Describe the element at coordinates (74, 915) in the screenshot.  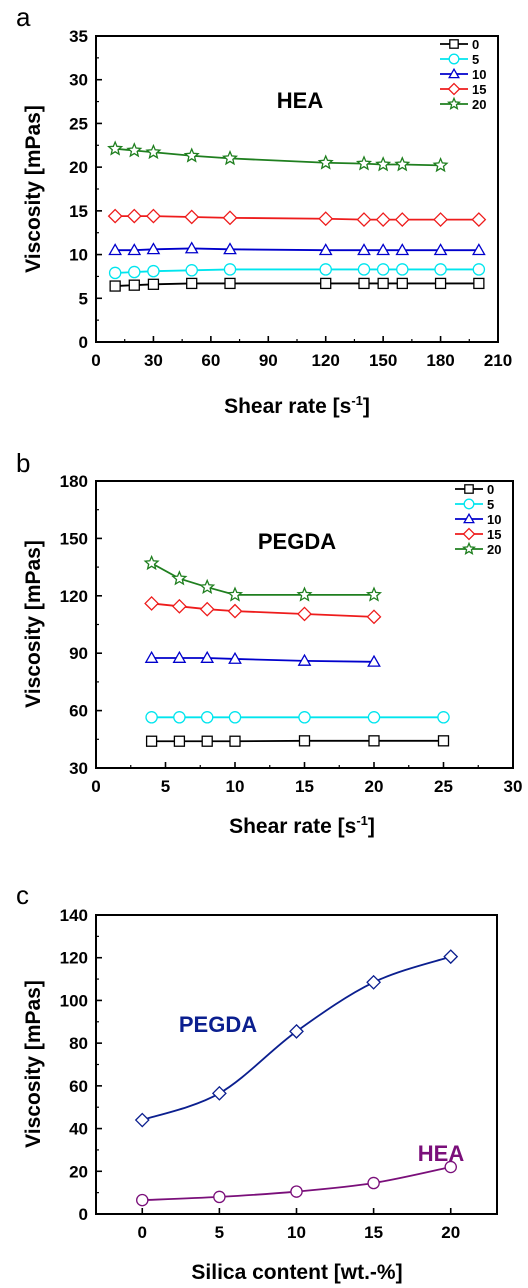
I see `y-tick-label: 140` at that location.